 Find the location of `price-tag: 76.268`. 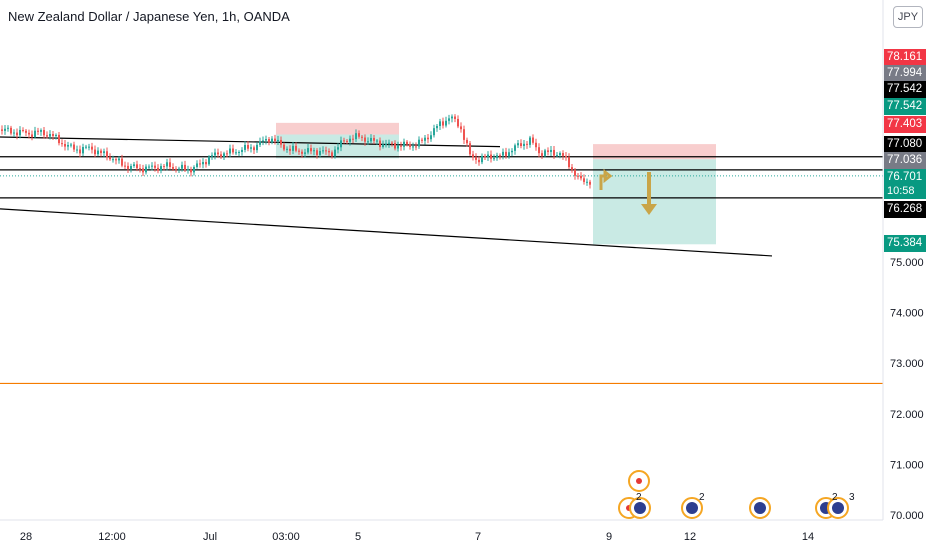

price-tag: 76.268 is located at coordinates (905, 209).